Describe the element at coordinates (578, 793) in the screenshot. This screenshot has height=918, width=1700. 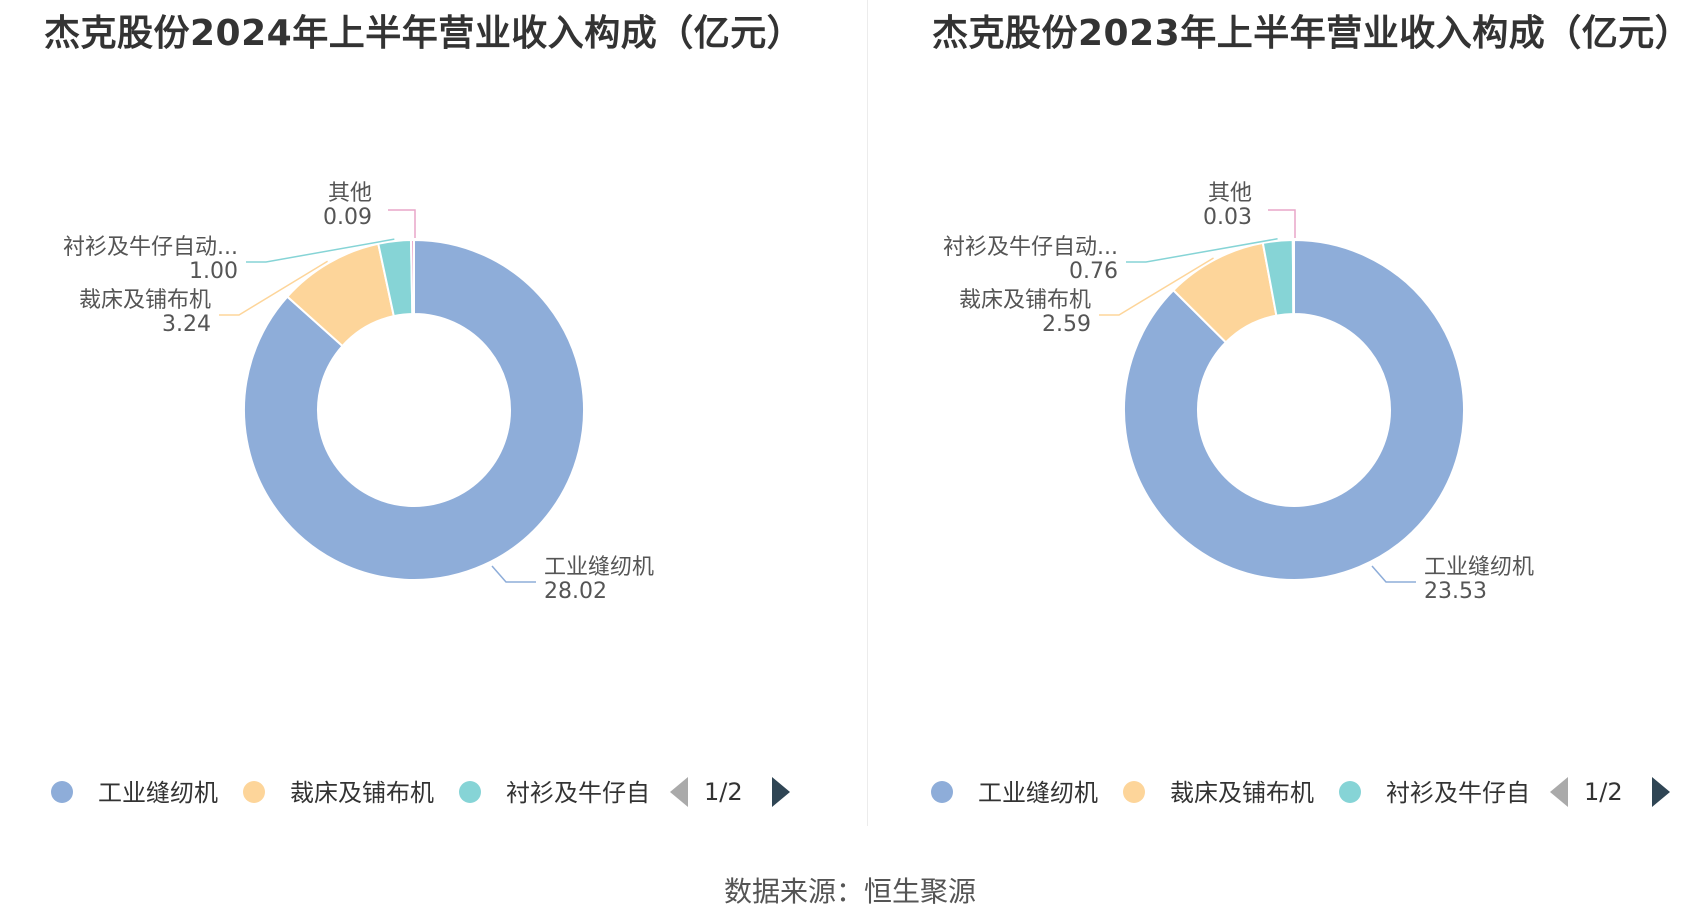
I see `legend-item-2024-2: 衬衫及牛仔自` at that location.